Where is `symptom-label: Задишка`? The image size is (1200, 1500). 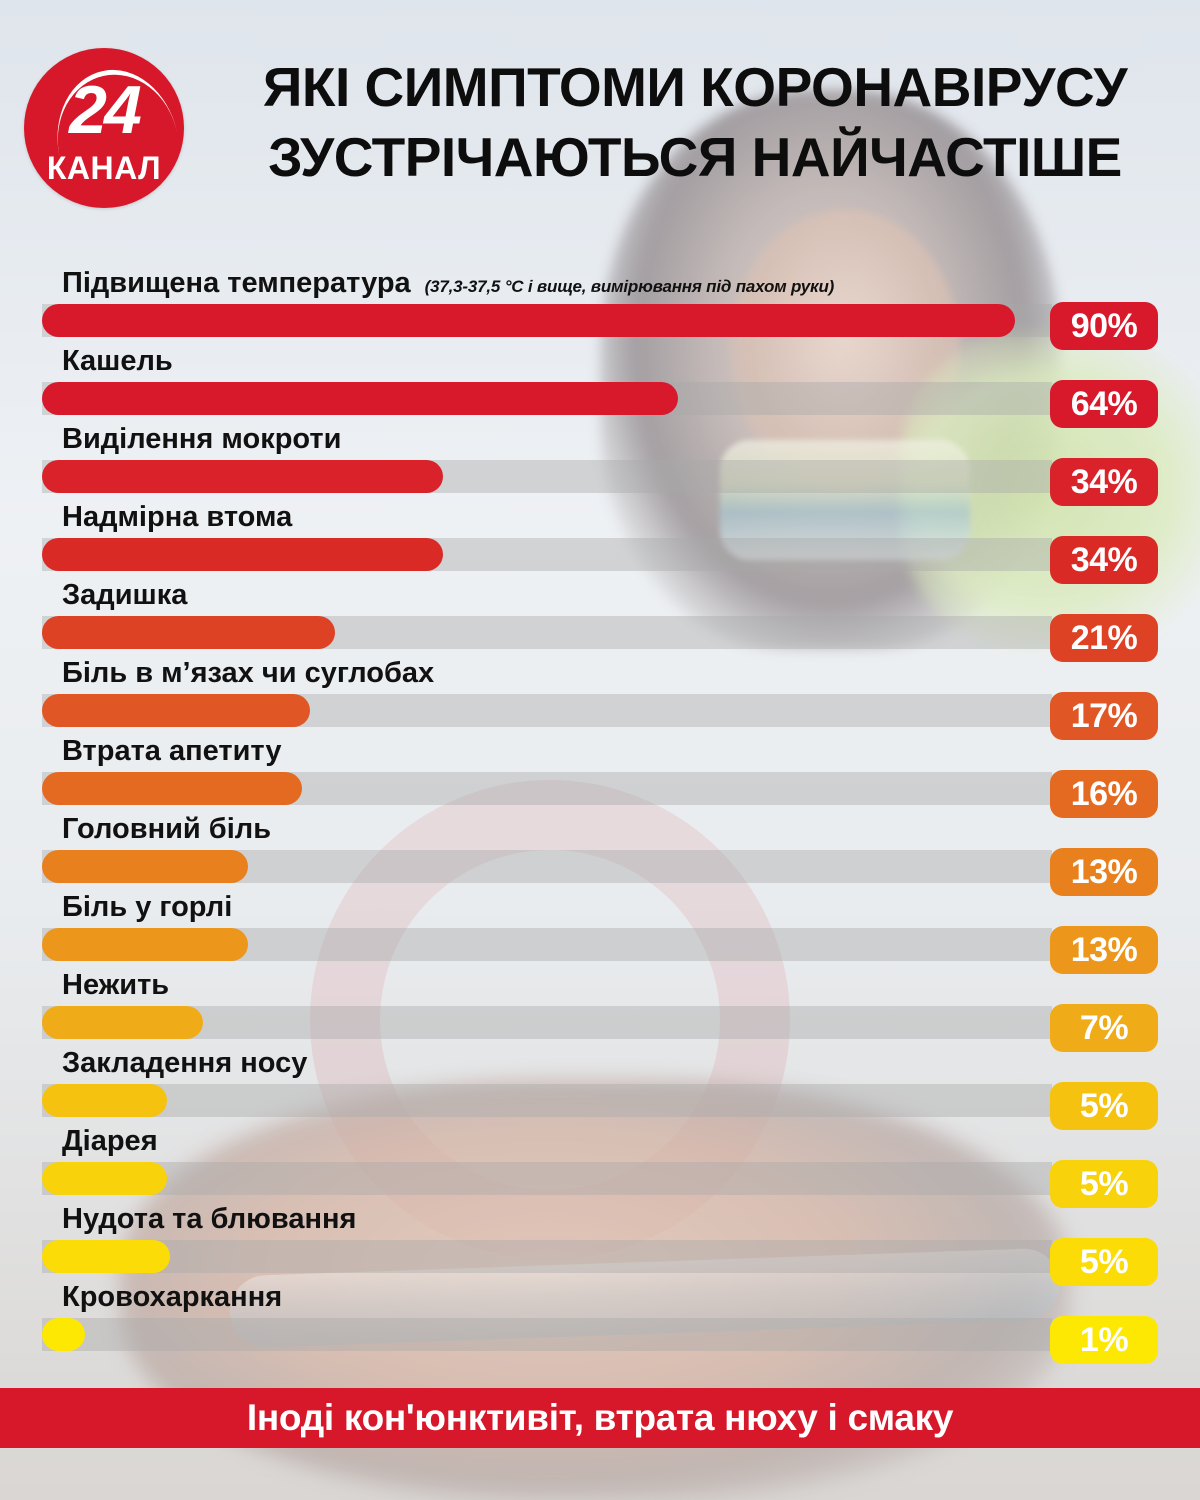
symptom-label: Задишка is located at coordinates (124, 595).